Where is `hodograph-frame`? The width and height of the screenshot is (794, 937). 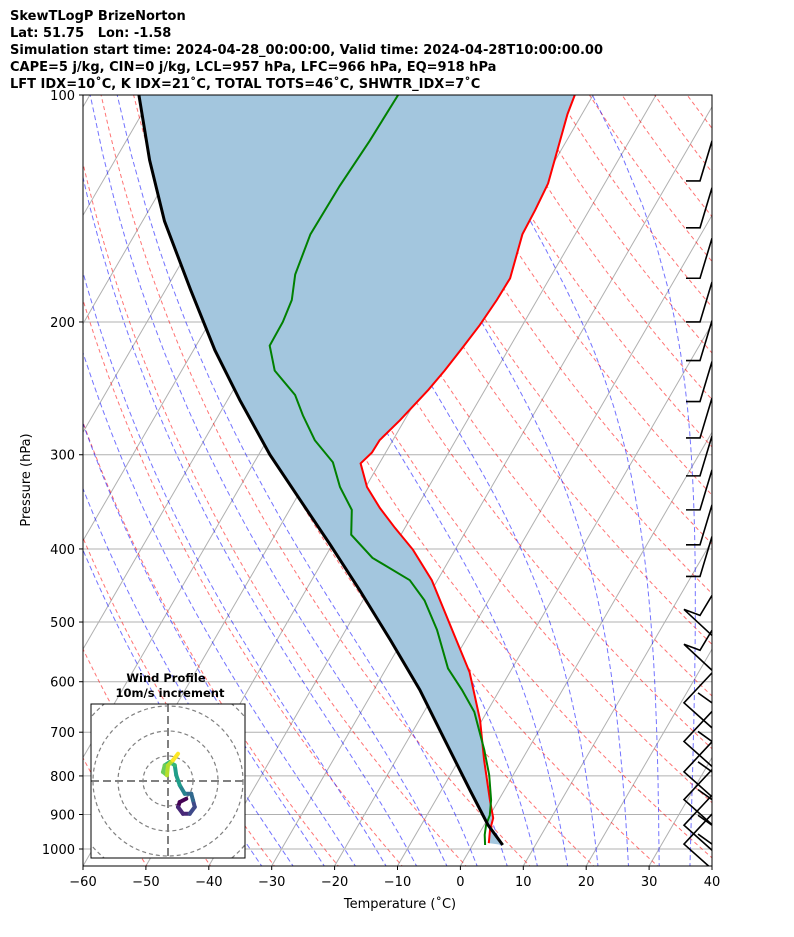
hodograph-frame is located at coordinates (168, 781).